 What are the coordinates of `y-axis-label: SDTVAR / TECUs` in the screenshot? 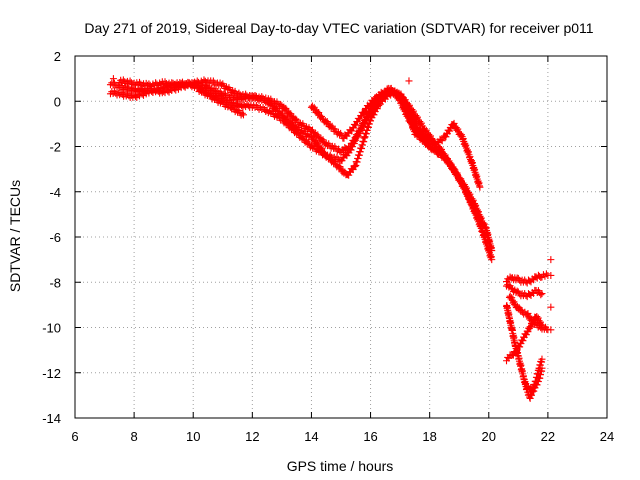 It's located at (15, 236).